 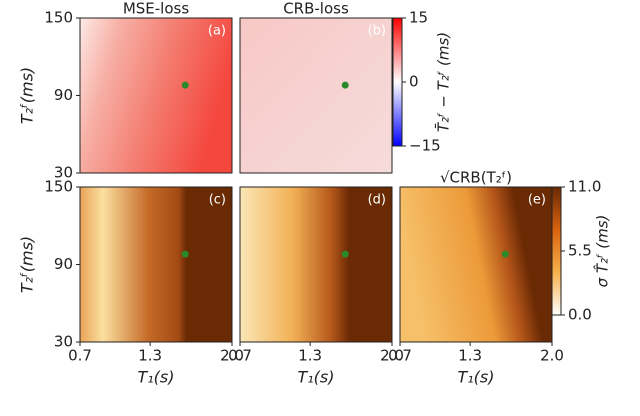 What do you see at coordinates (580, 315) in the screenshot?
I see `colorbar-tick-label: 0.0` at bounding box center [580, 315].